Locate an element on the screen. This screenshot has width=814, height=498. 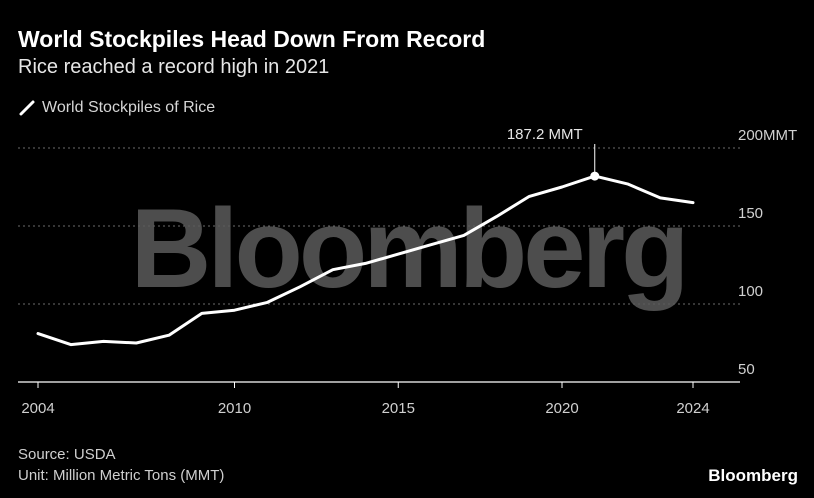
y-tick-label: 50 is located at coordinates (746, 369).